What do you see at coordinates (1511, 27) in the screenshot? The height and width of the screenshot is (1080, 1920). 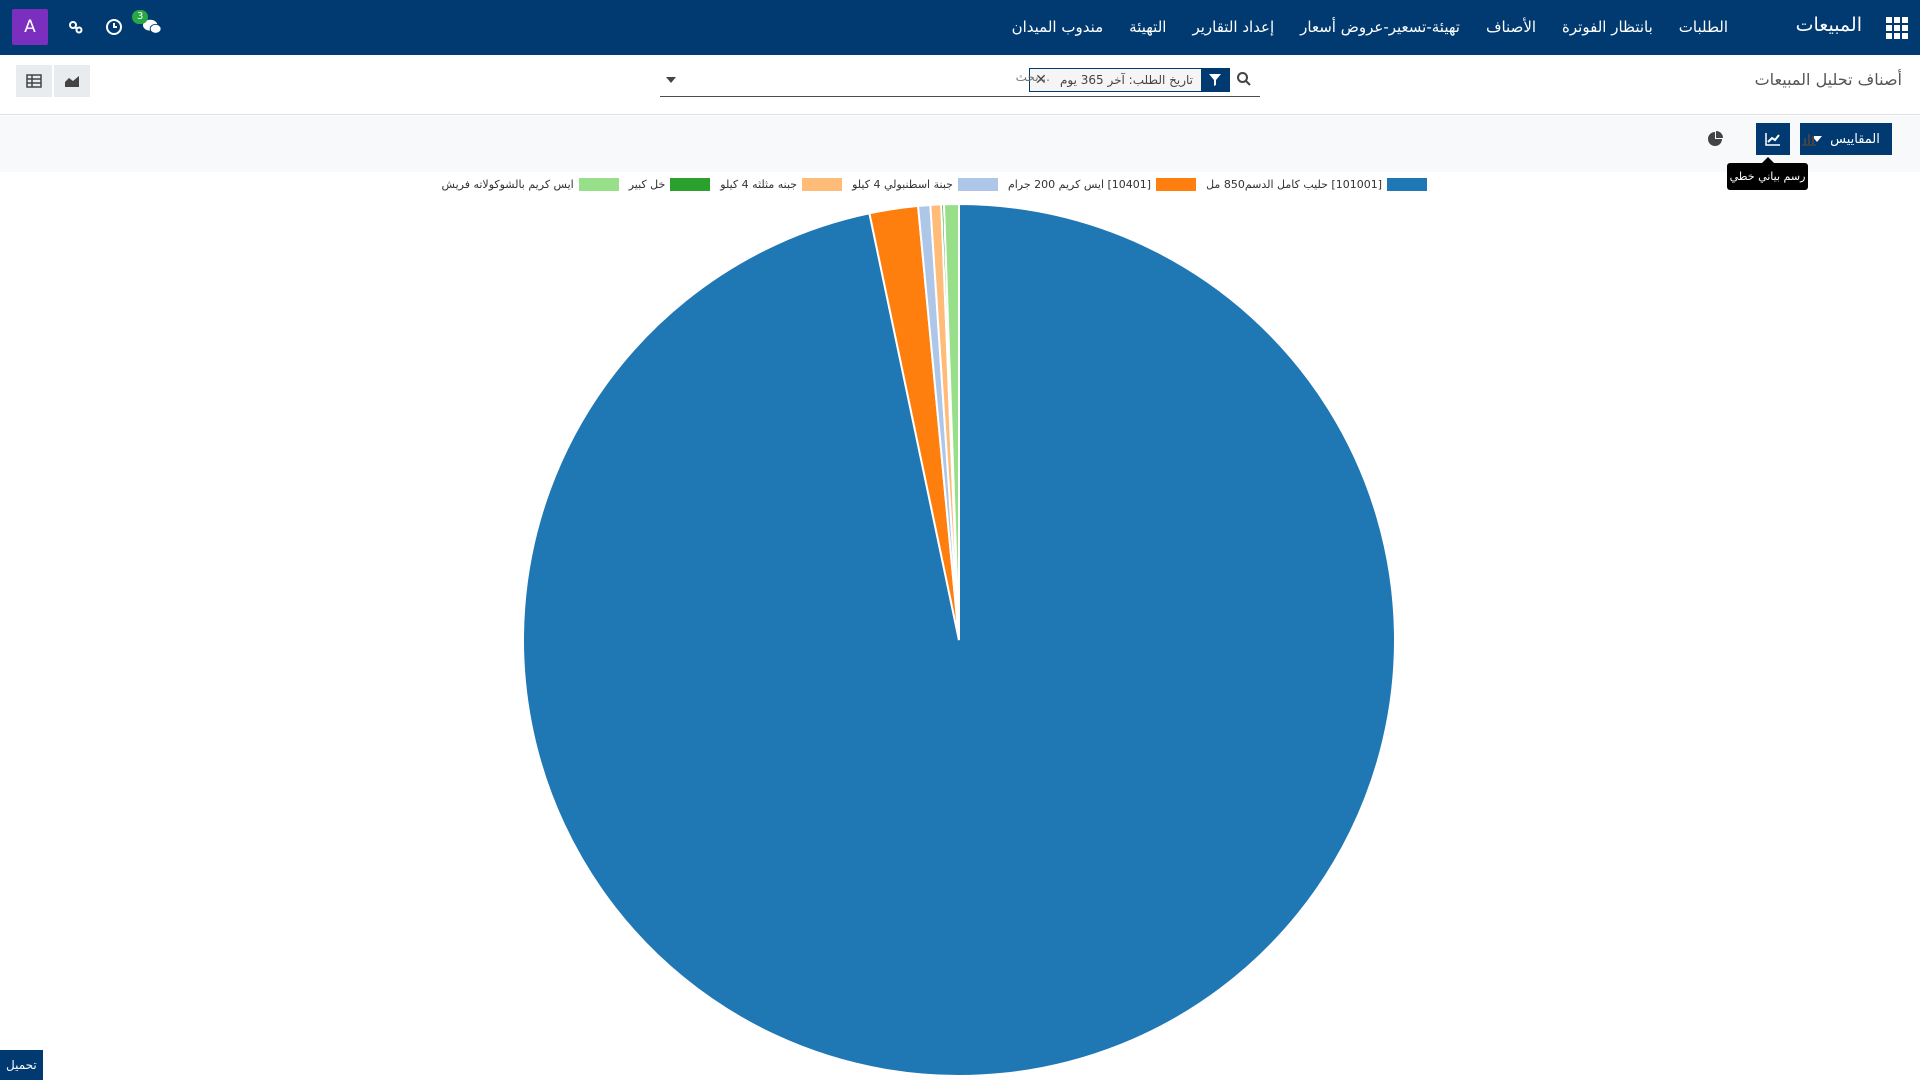 I see `menu-item-products: الأصناف` at bounding box center [1511, 27].